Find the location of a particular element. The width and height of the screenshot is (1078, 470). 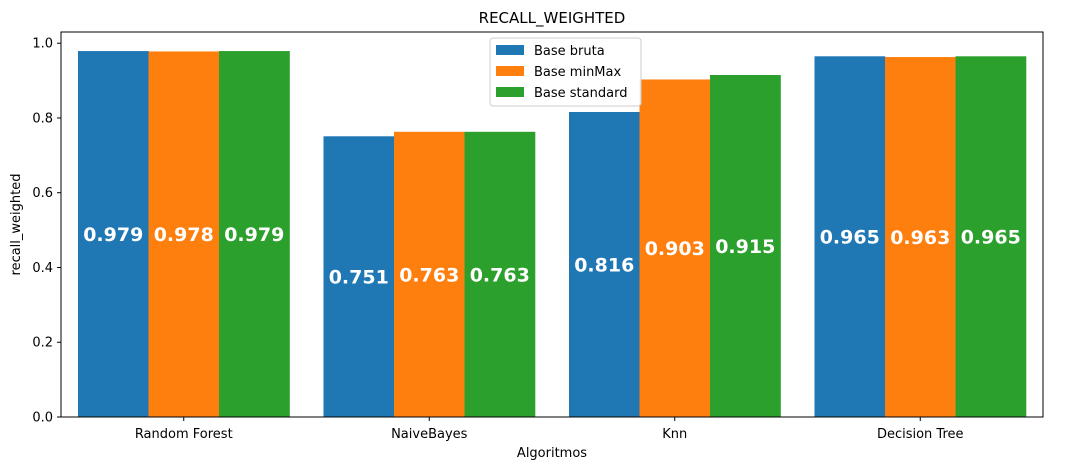

bar-base-standard-random-forest is located at coordinates (254, 234).